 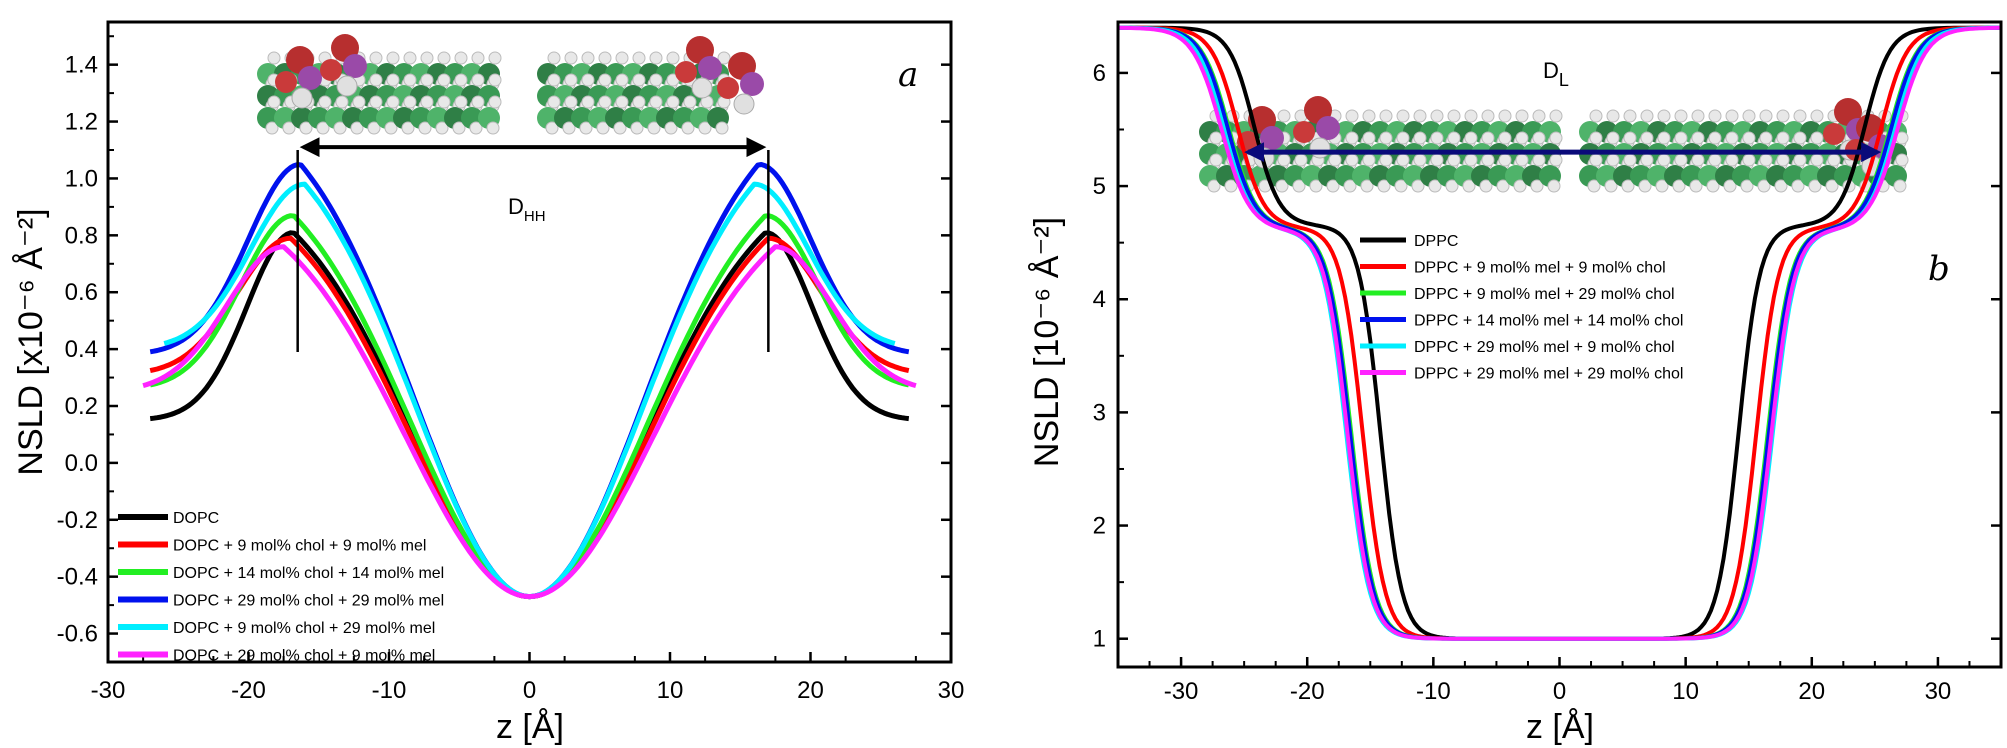 What do you see at coordinates (196, 518) in the screenshot?
I see `panel-a-legend-label: DOPC` at bounding box center [196, 518].